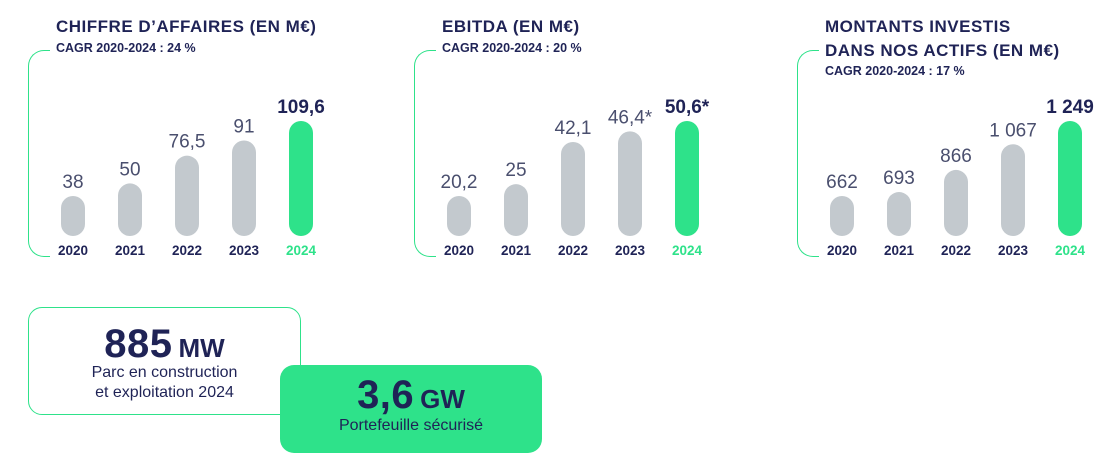 This screenshot has width=1112, height=474. I want to click on chart-title-line-1: MONTANTS INVESTIS, so click(918, 26).